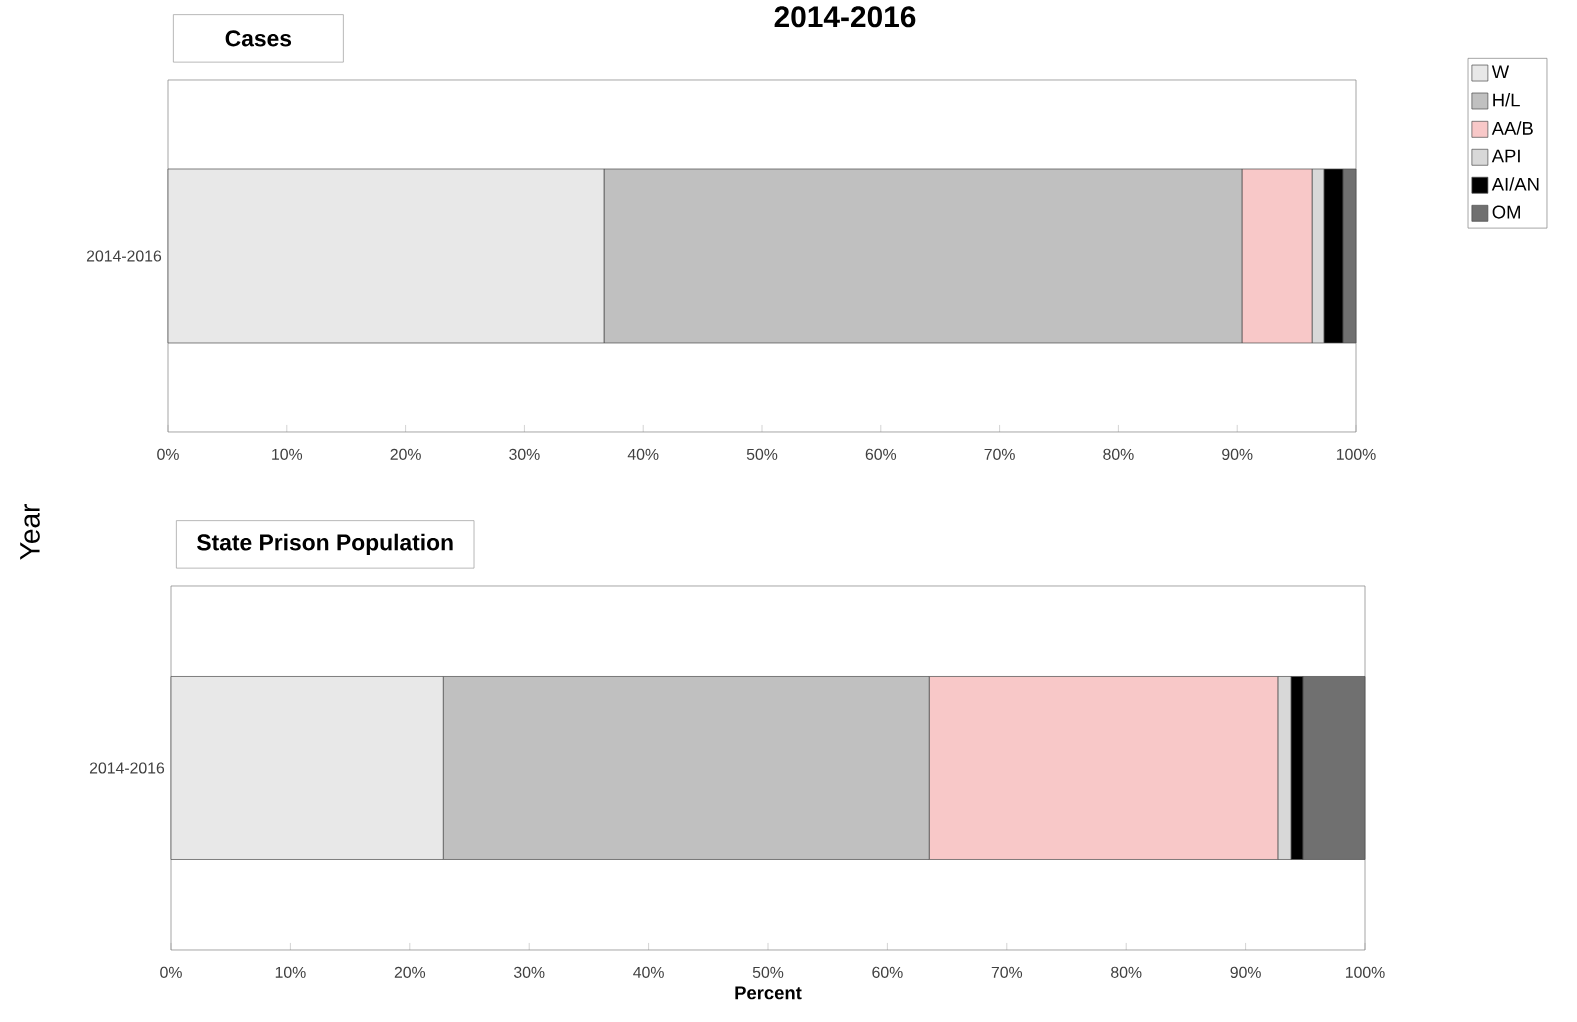 The height and width of the screenshot is (1022, 1577). Describe the element at coordinates (1506, 212) in the screenshot. I see `legend-label: OM` at that location.